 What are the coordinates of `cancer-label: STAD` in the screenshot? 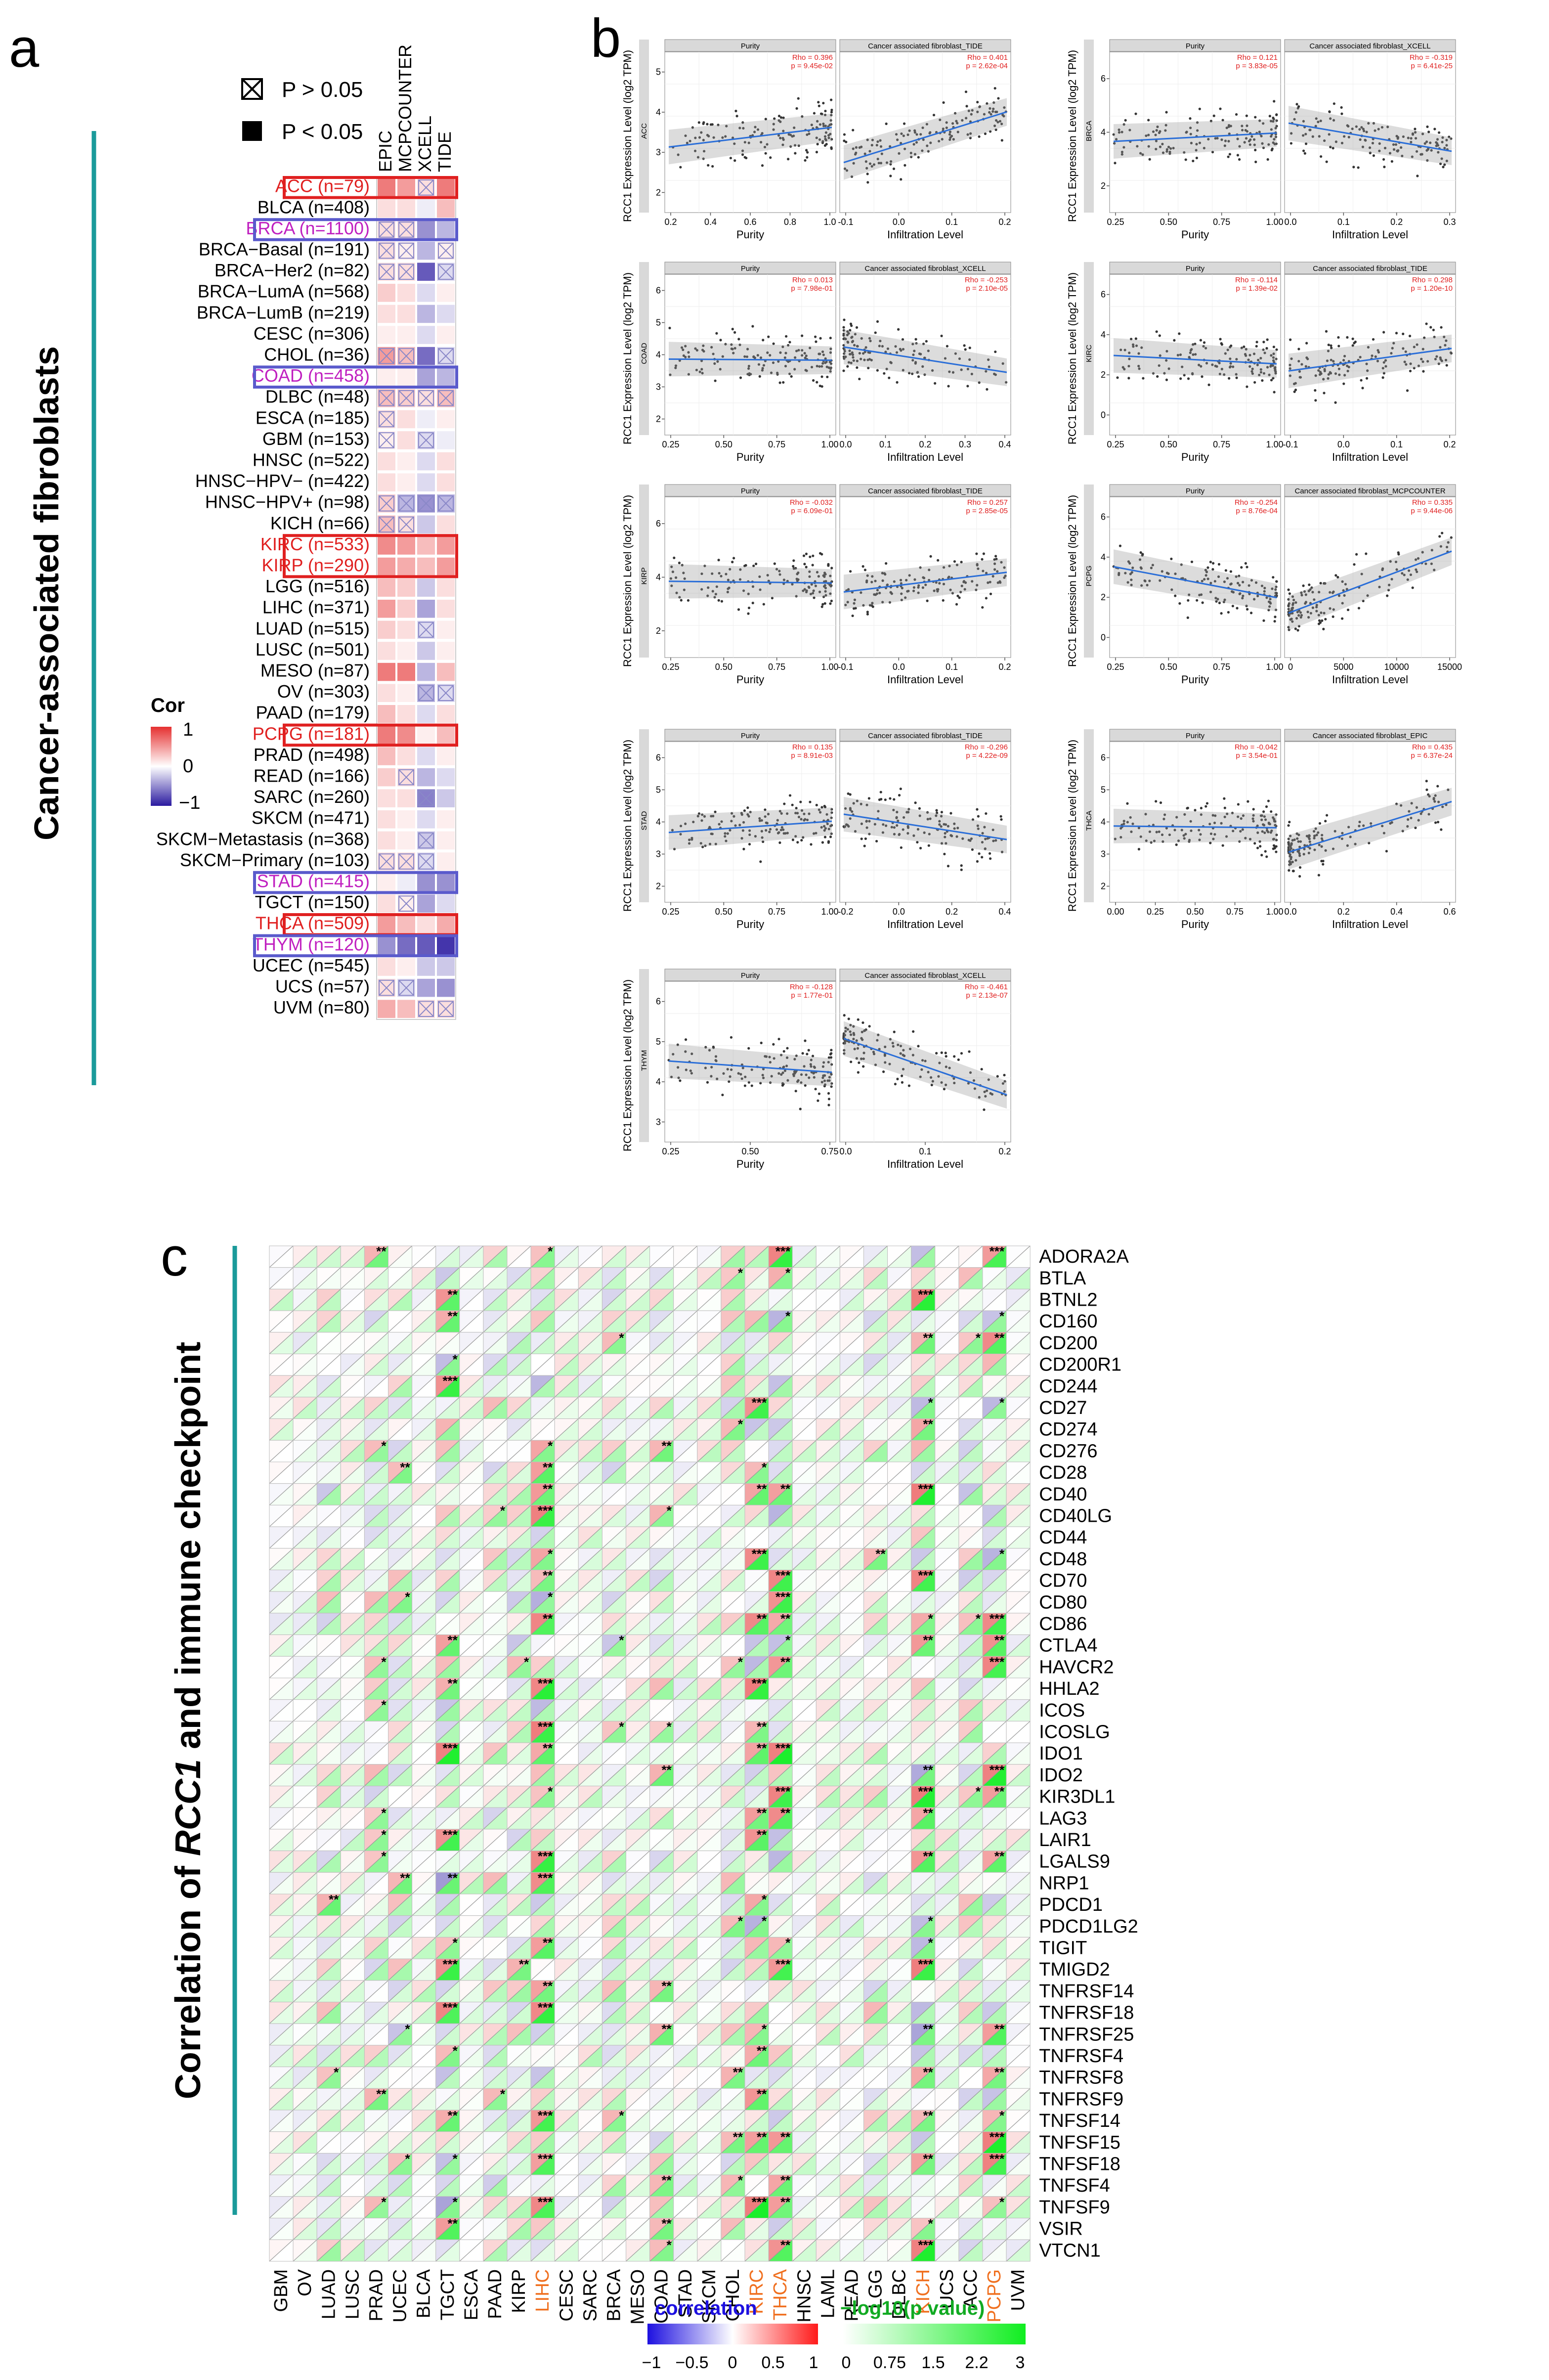 It's located at (644, 820).